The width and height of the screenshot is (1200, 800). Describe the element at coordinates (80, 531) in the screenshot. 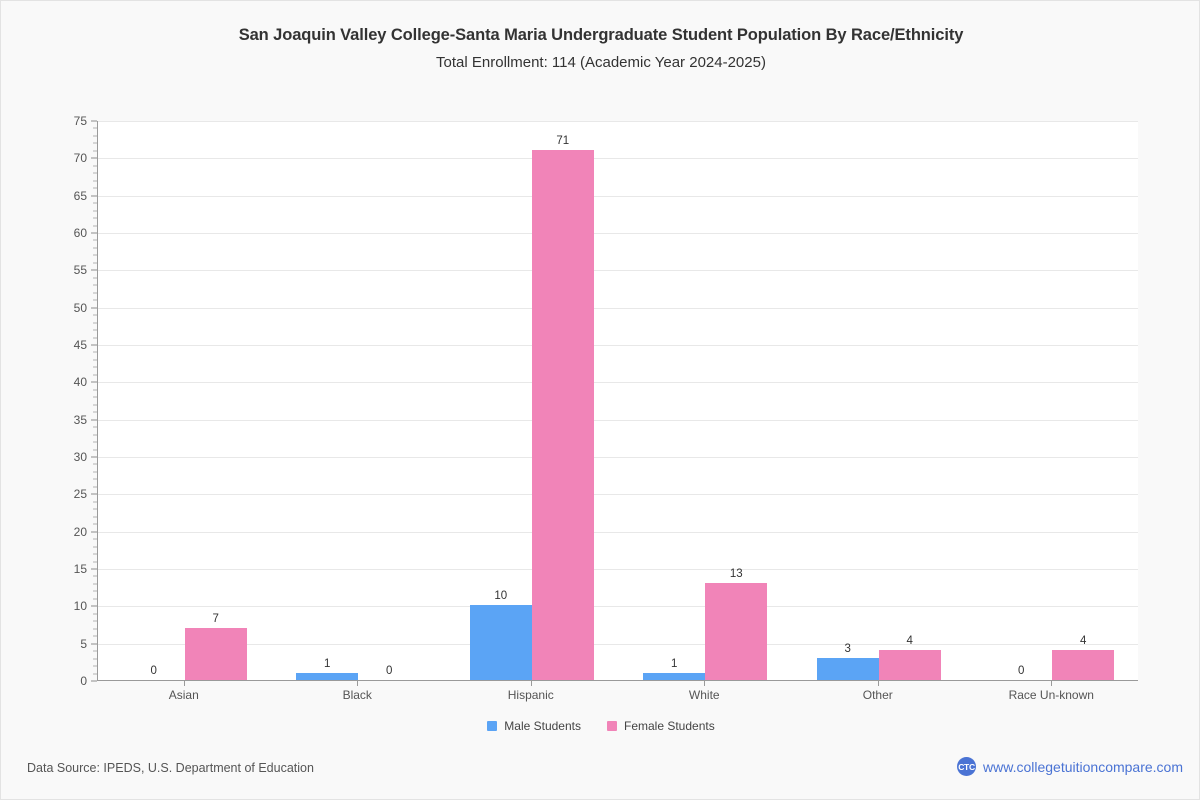

I see `y-axis-label: 20` at that location.